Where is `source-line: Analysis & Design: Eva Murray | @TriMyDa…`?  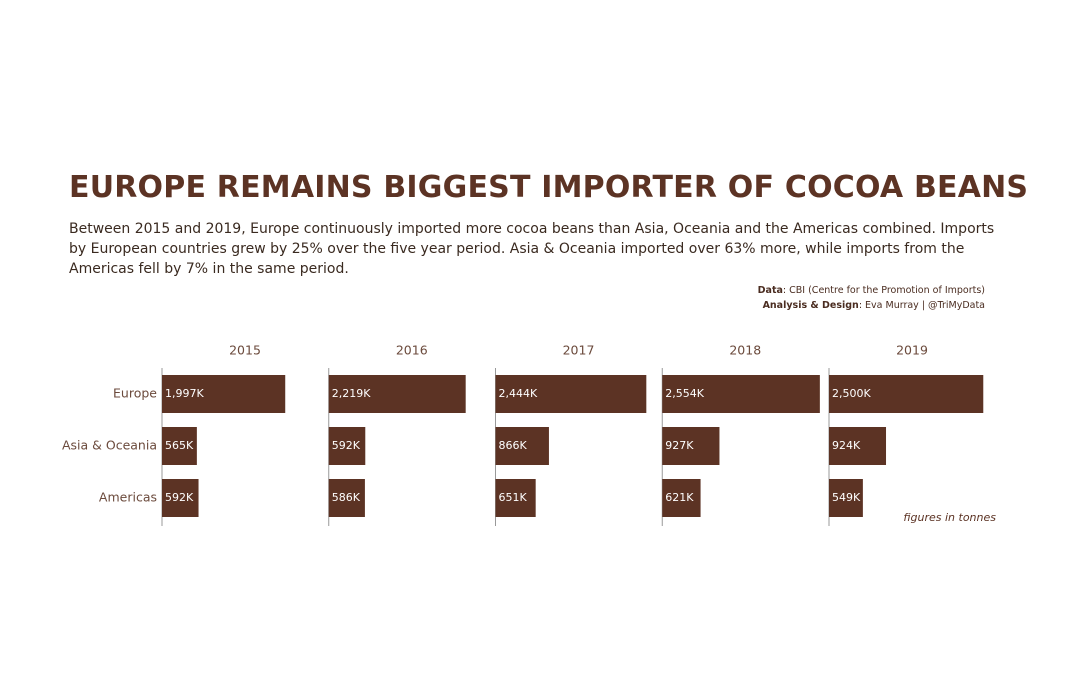
source-line: Analysis & Design: Eva Murray | @TriMyDa… is located at coordinates (874, 305).